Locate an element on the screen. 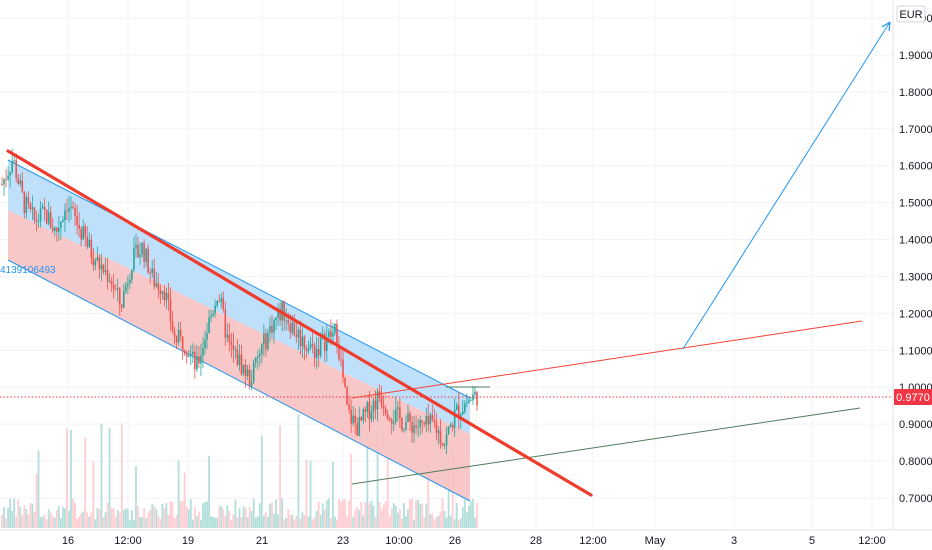 The width and height of the screenshot is (932, 550). fan-upper-line is located at coordinates (607, 359).